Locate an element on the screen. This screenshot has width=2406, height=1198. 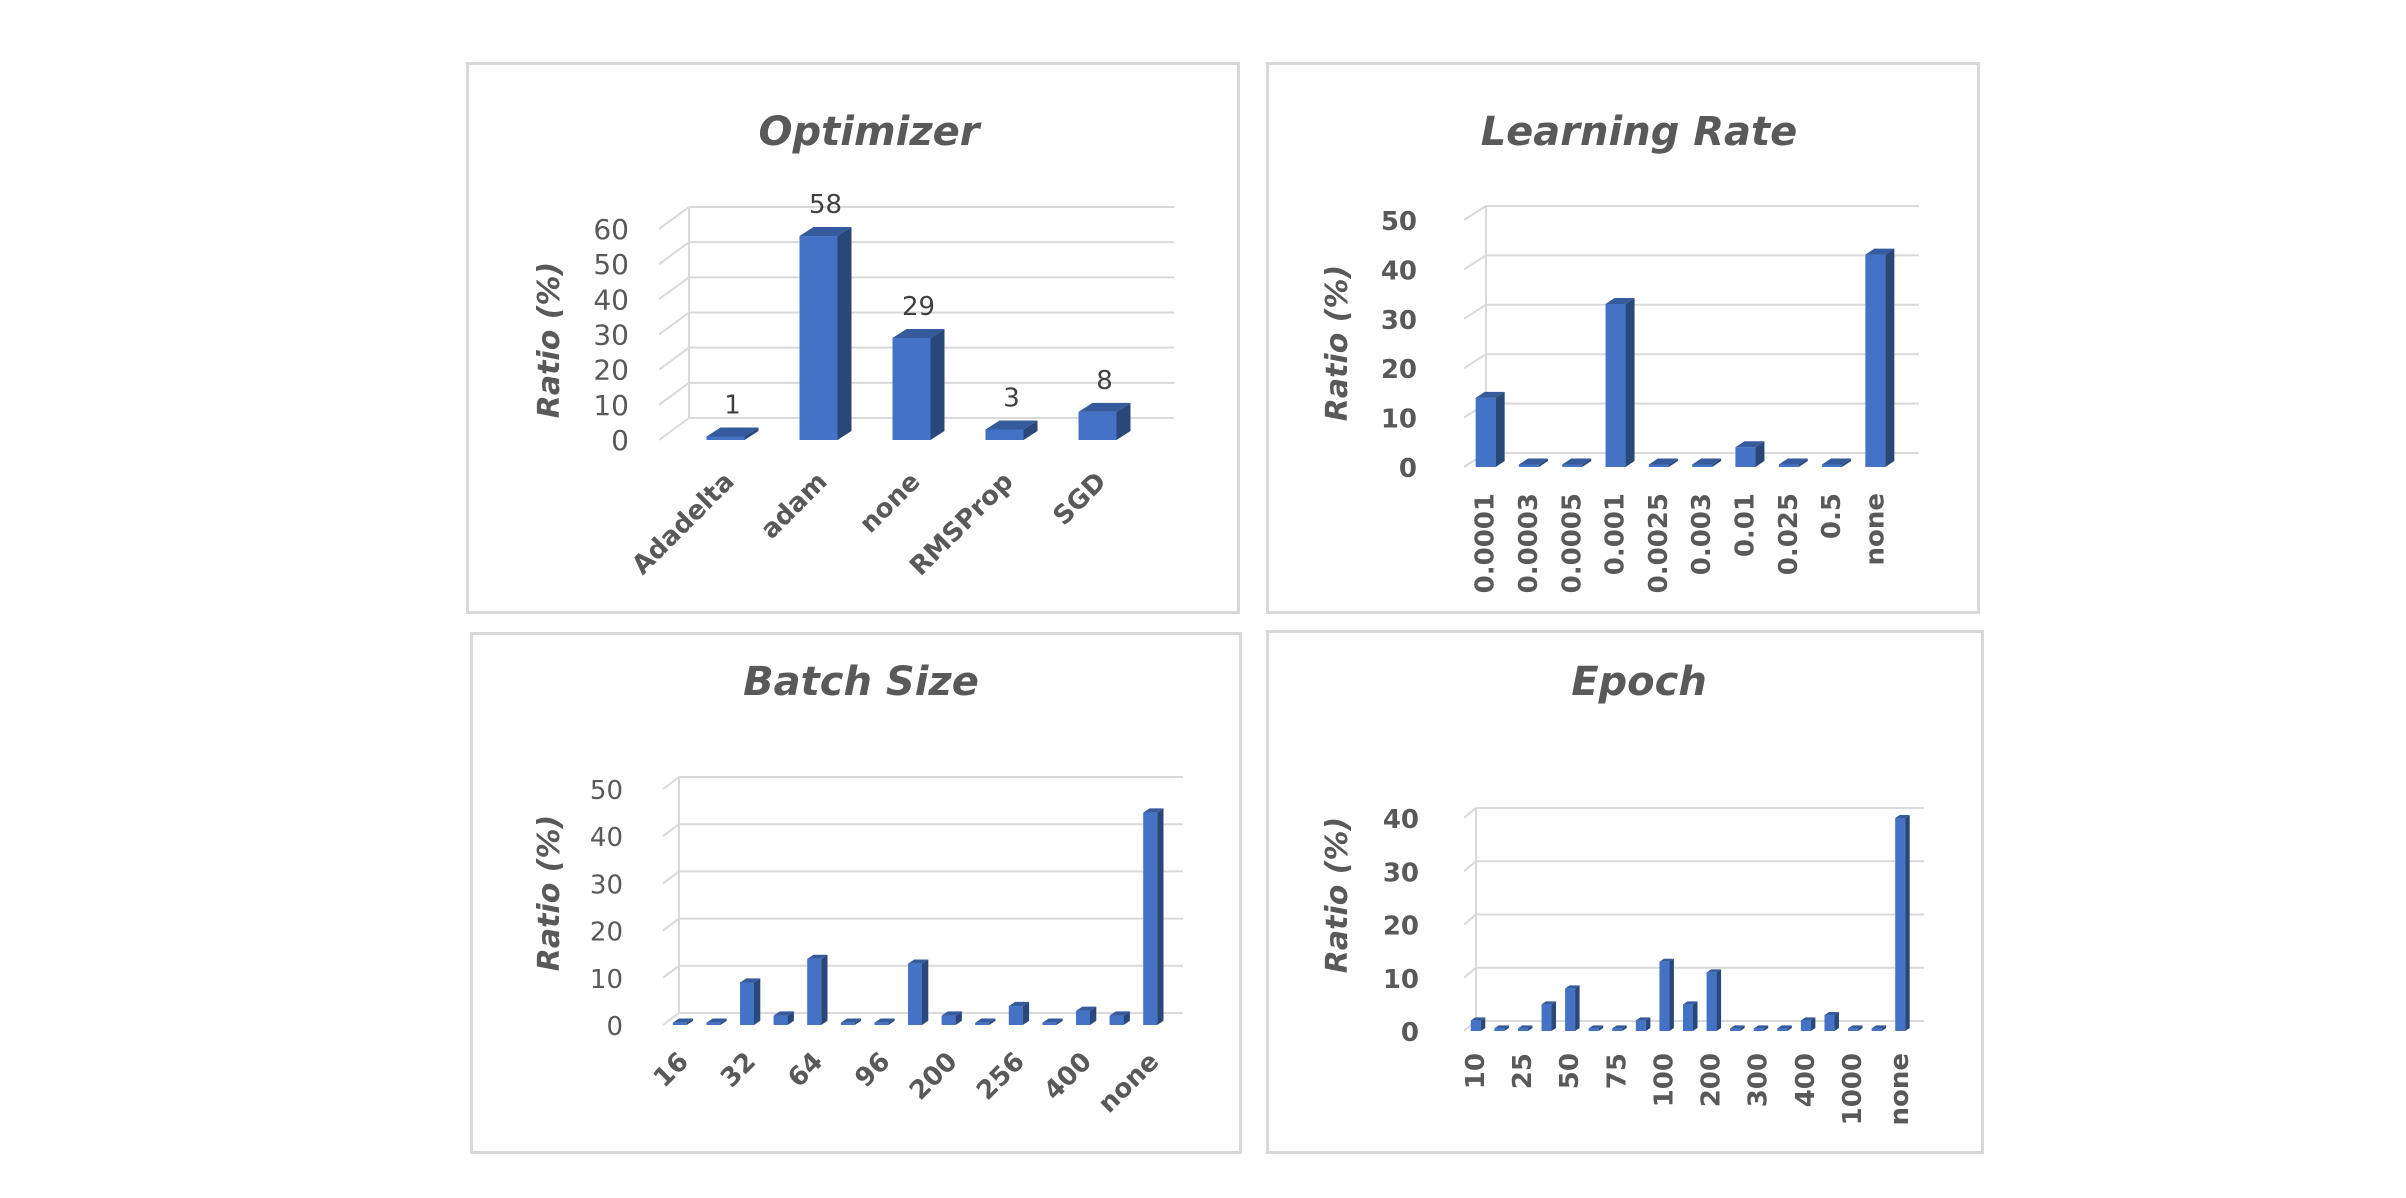
x-tick-label: 16 is located at coordinates (671, 1070).